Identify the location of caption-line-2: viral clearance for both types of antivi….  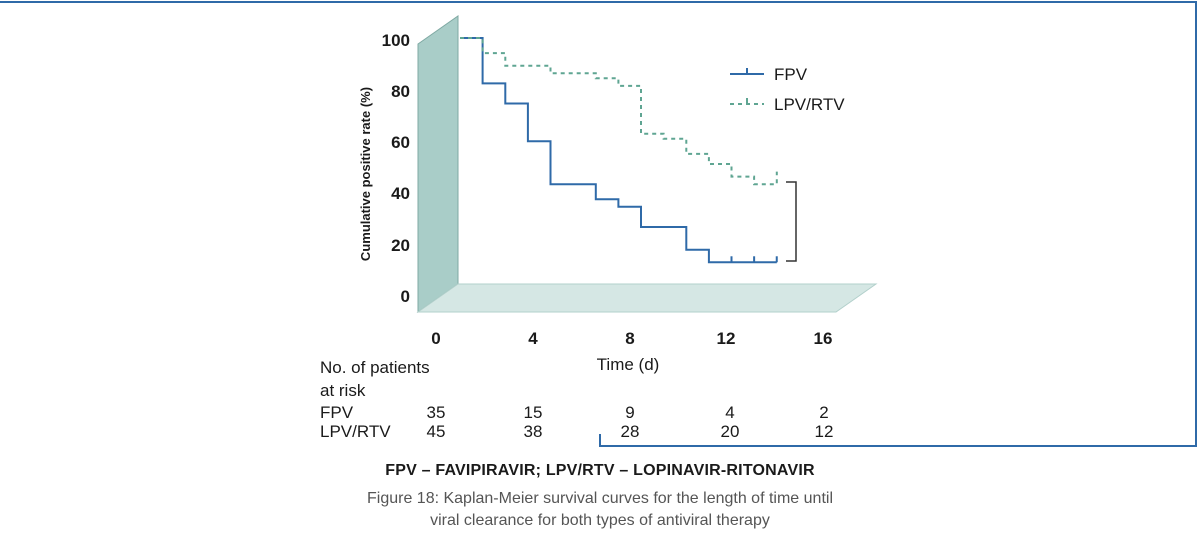
(600, 520).